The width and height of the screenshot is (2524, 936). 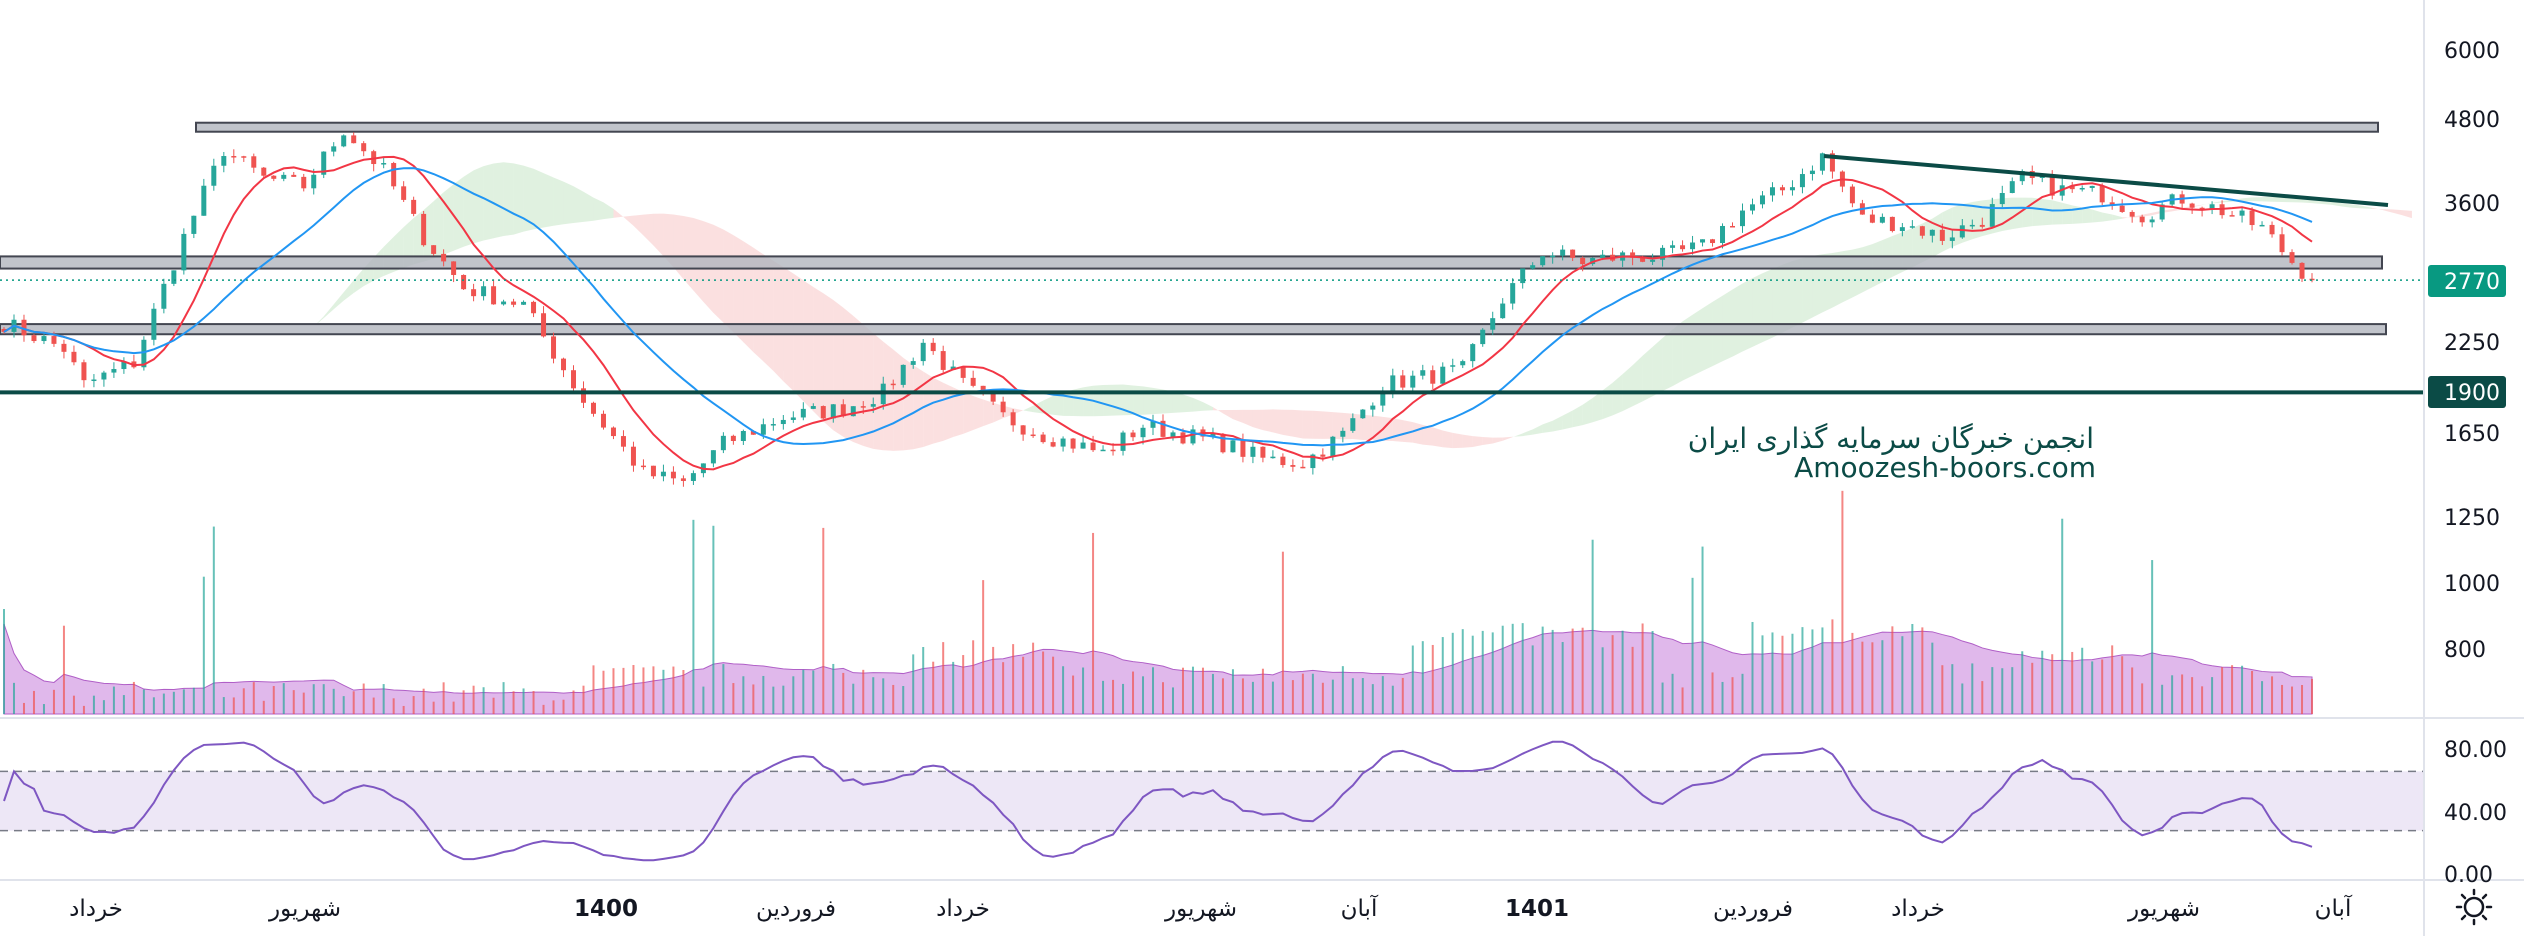 What do you see at coordinates (2475, 813) in the screenshot?
I see `rsi-axis: 80.00 40.00 0.00` at bounding box center [2475, 813].